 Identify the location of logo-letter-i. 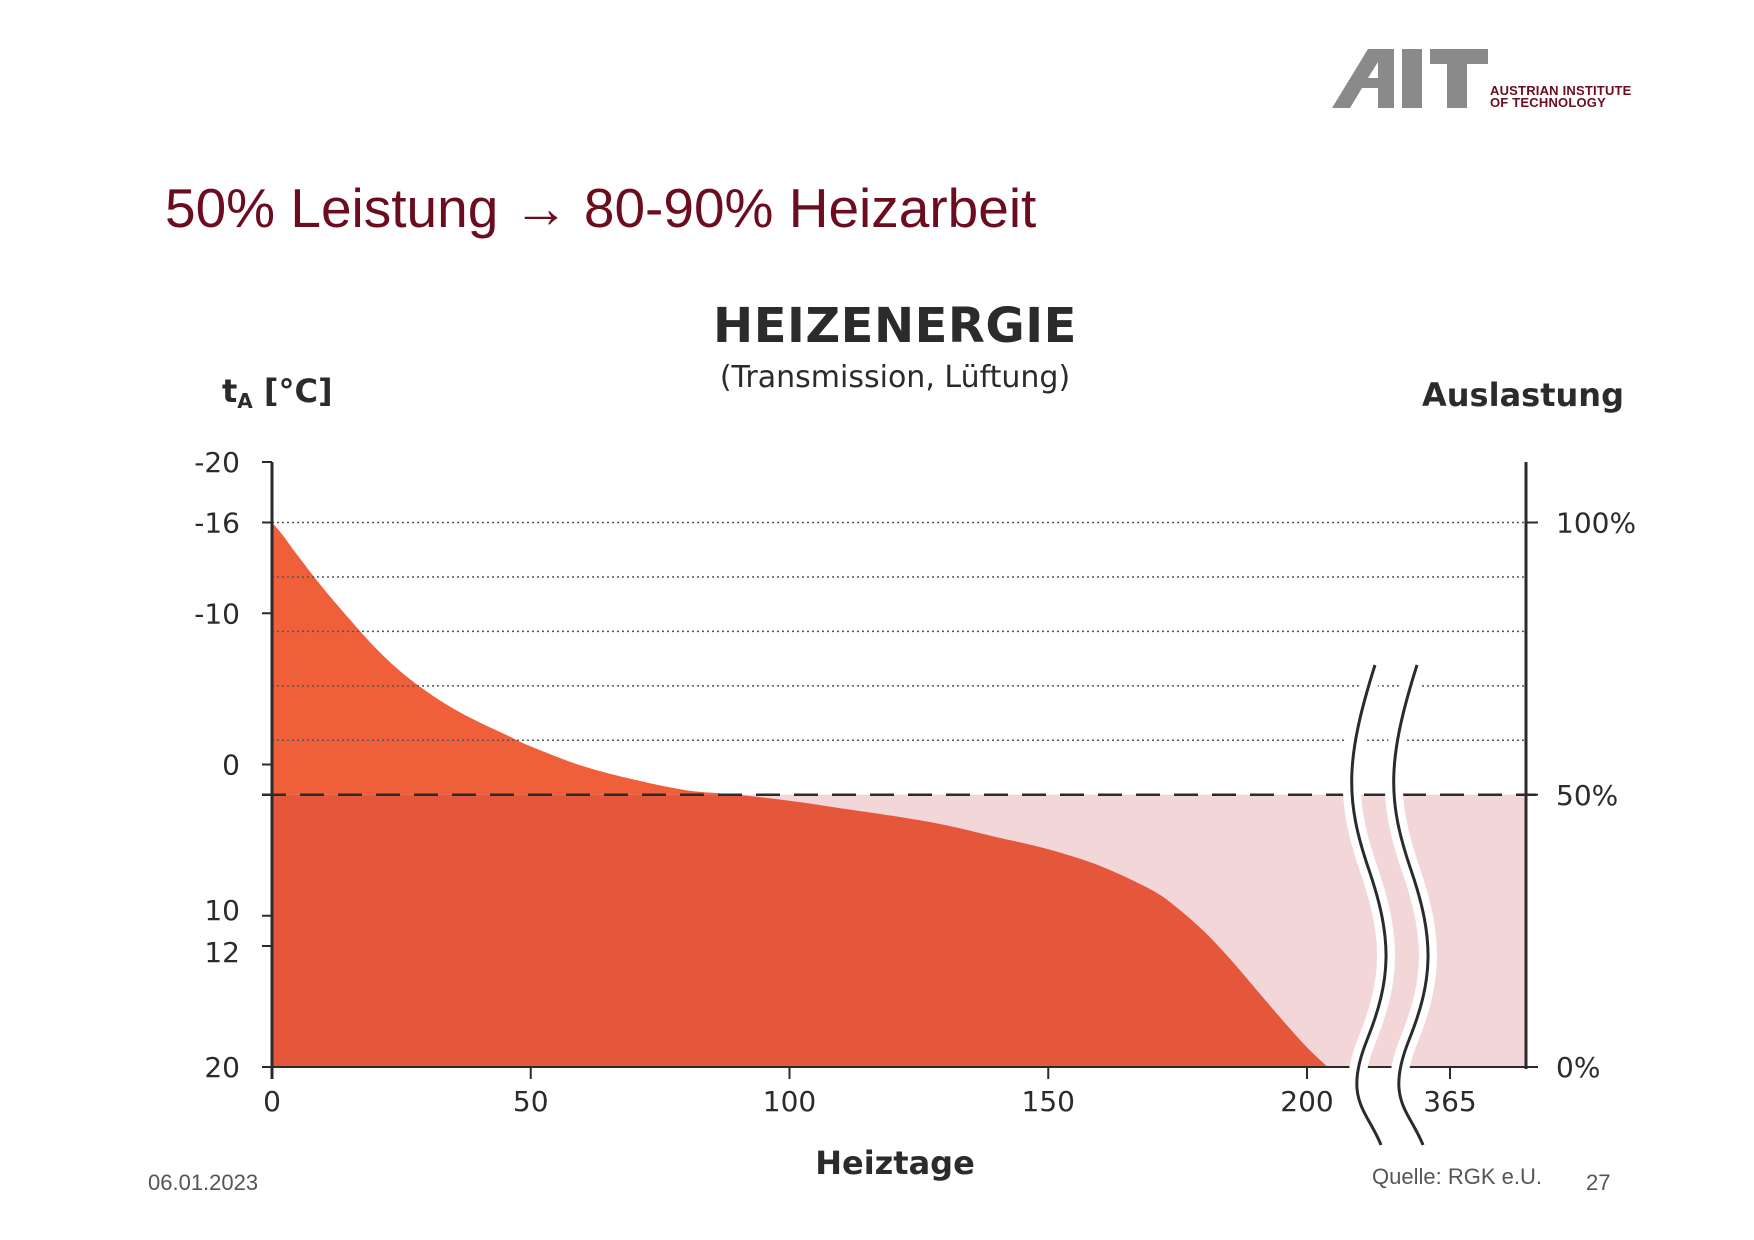
(1412, 78).